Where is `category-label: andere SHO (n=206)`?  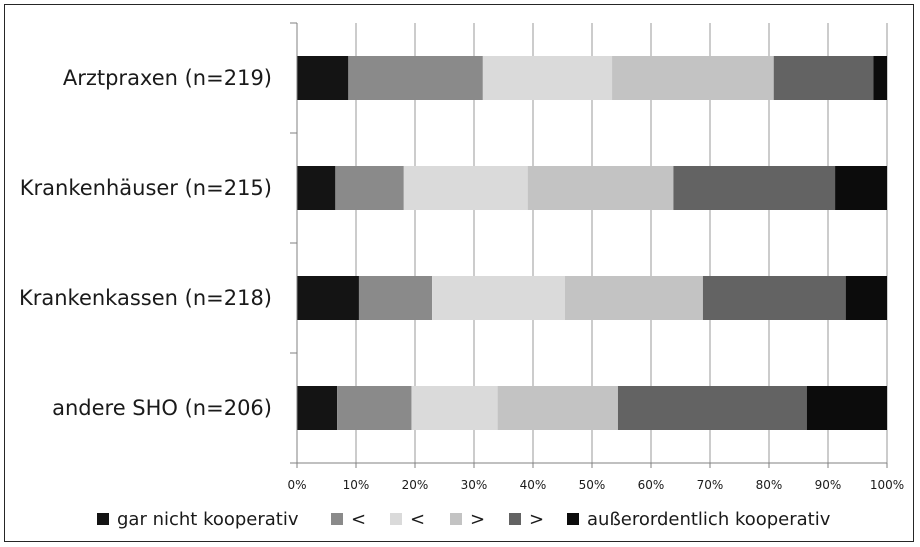 category-label: andere SHO (n=206) is located at coordinates (162, 408).